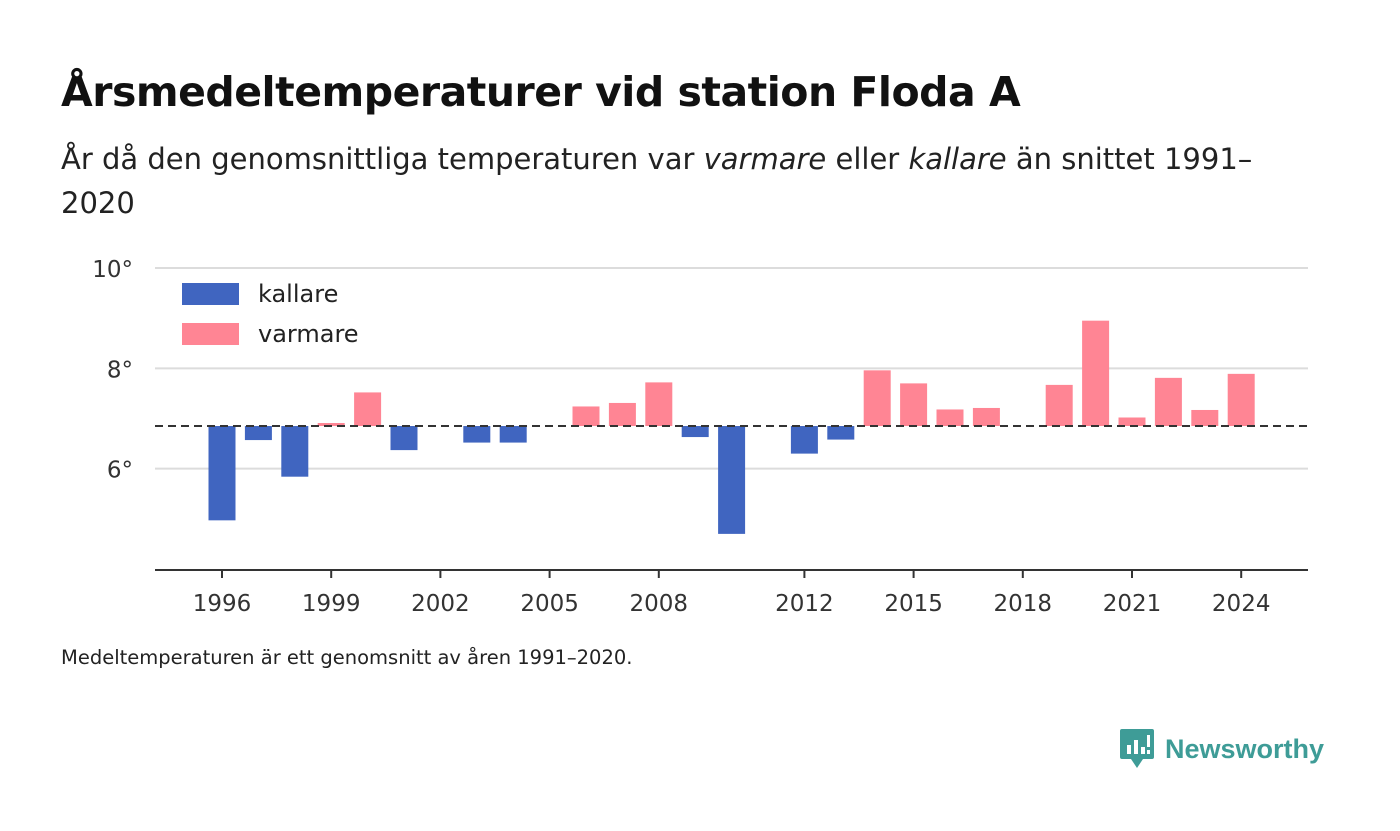 This screenshot has height=831, width=1400. I want to click on y-tick-label: 10°, so click(112, 270).